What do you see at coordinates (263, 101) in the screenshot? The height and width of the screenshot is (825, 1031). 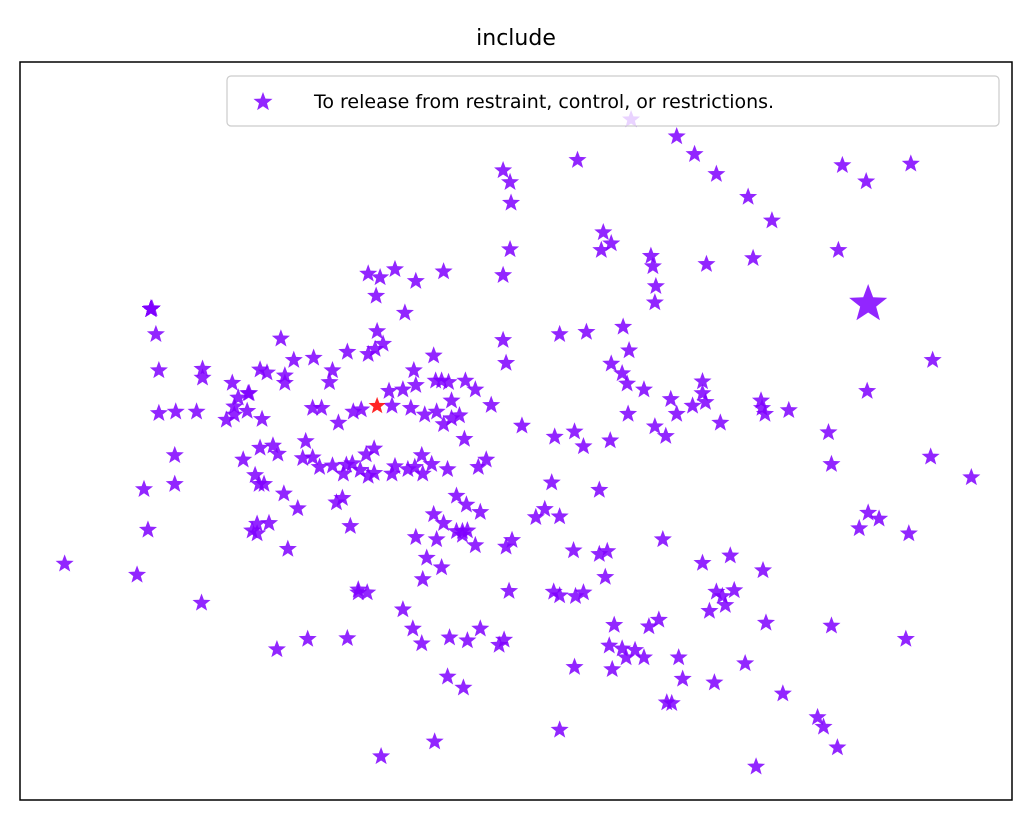 I see `legend-star-icon` at bounding box center [263, 101].